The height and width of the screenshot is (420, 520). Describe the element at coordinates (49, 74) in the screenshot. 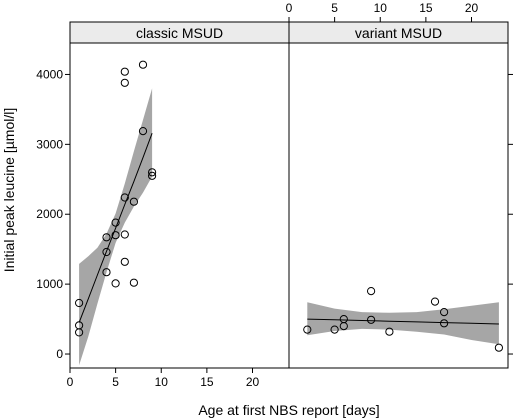

I see `y-tick-label: 4000` at that location.